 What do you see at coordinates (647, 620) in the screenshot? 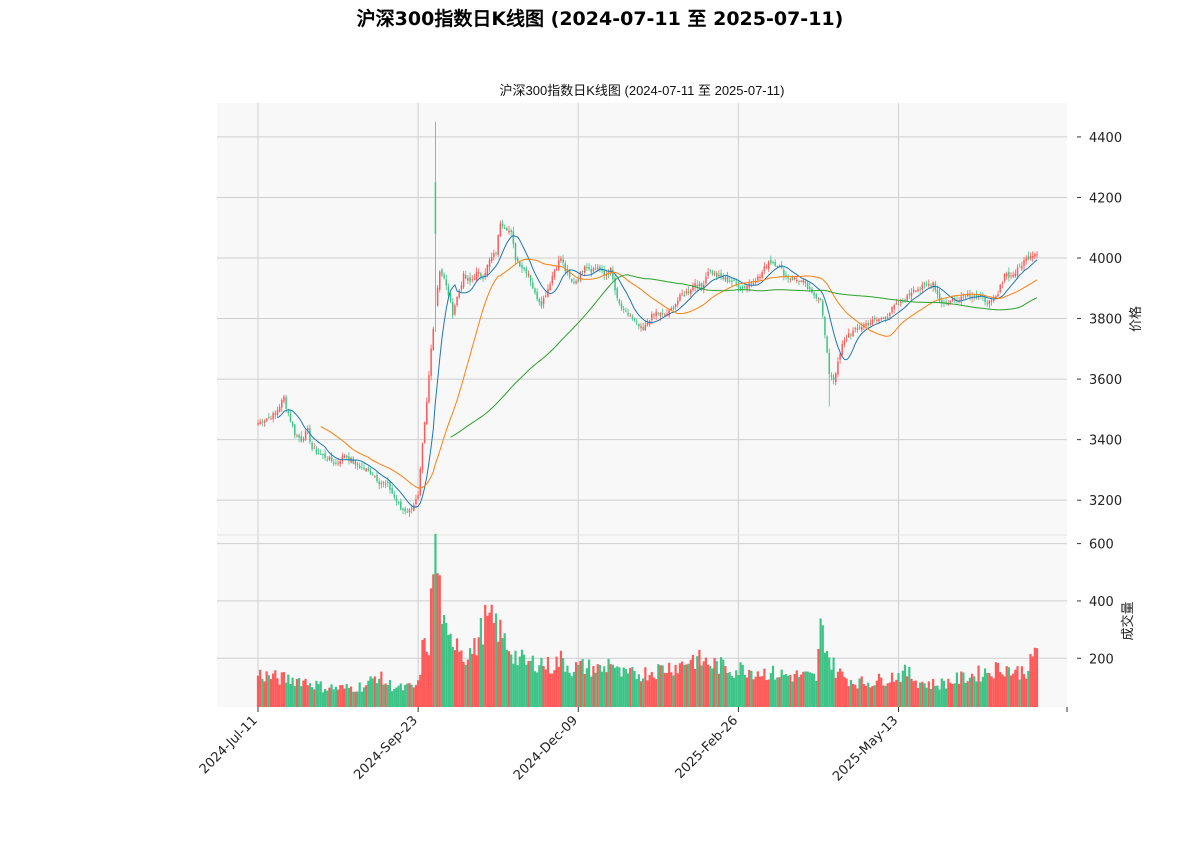
I see `volume-bars-group` at bounding box center [647, 620].